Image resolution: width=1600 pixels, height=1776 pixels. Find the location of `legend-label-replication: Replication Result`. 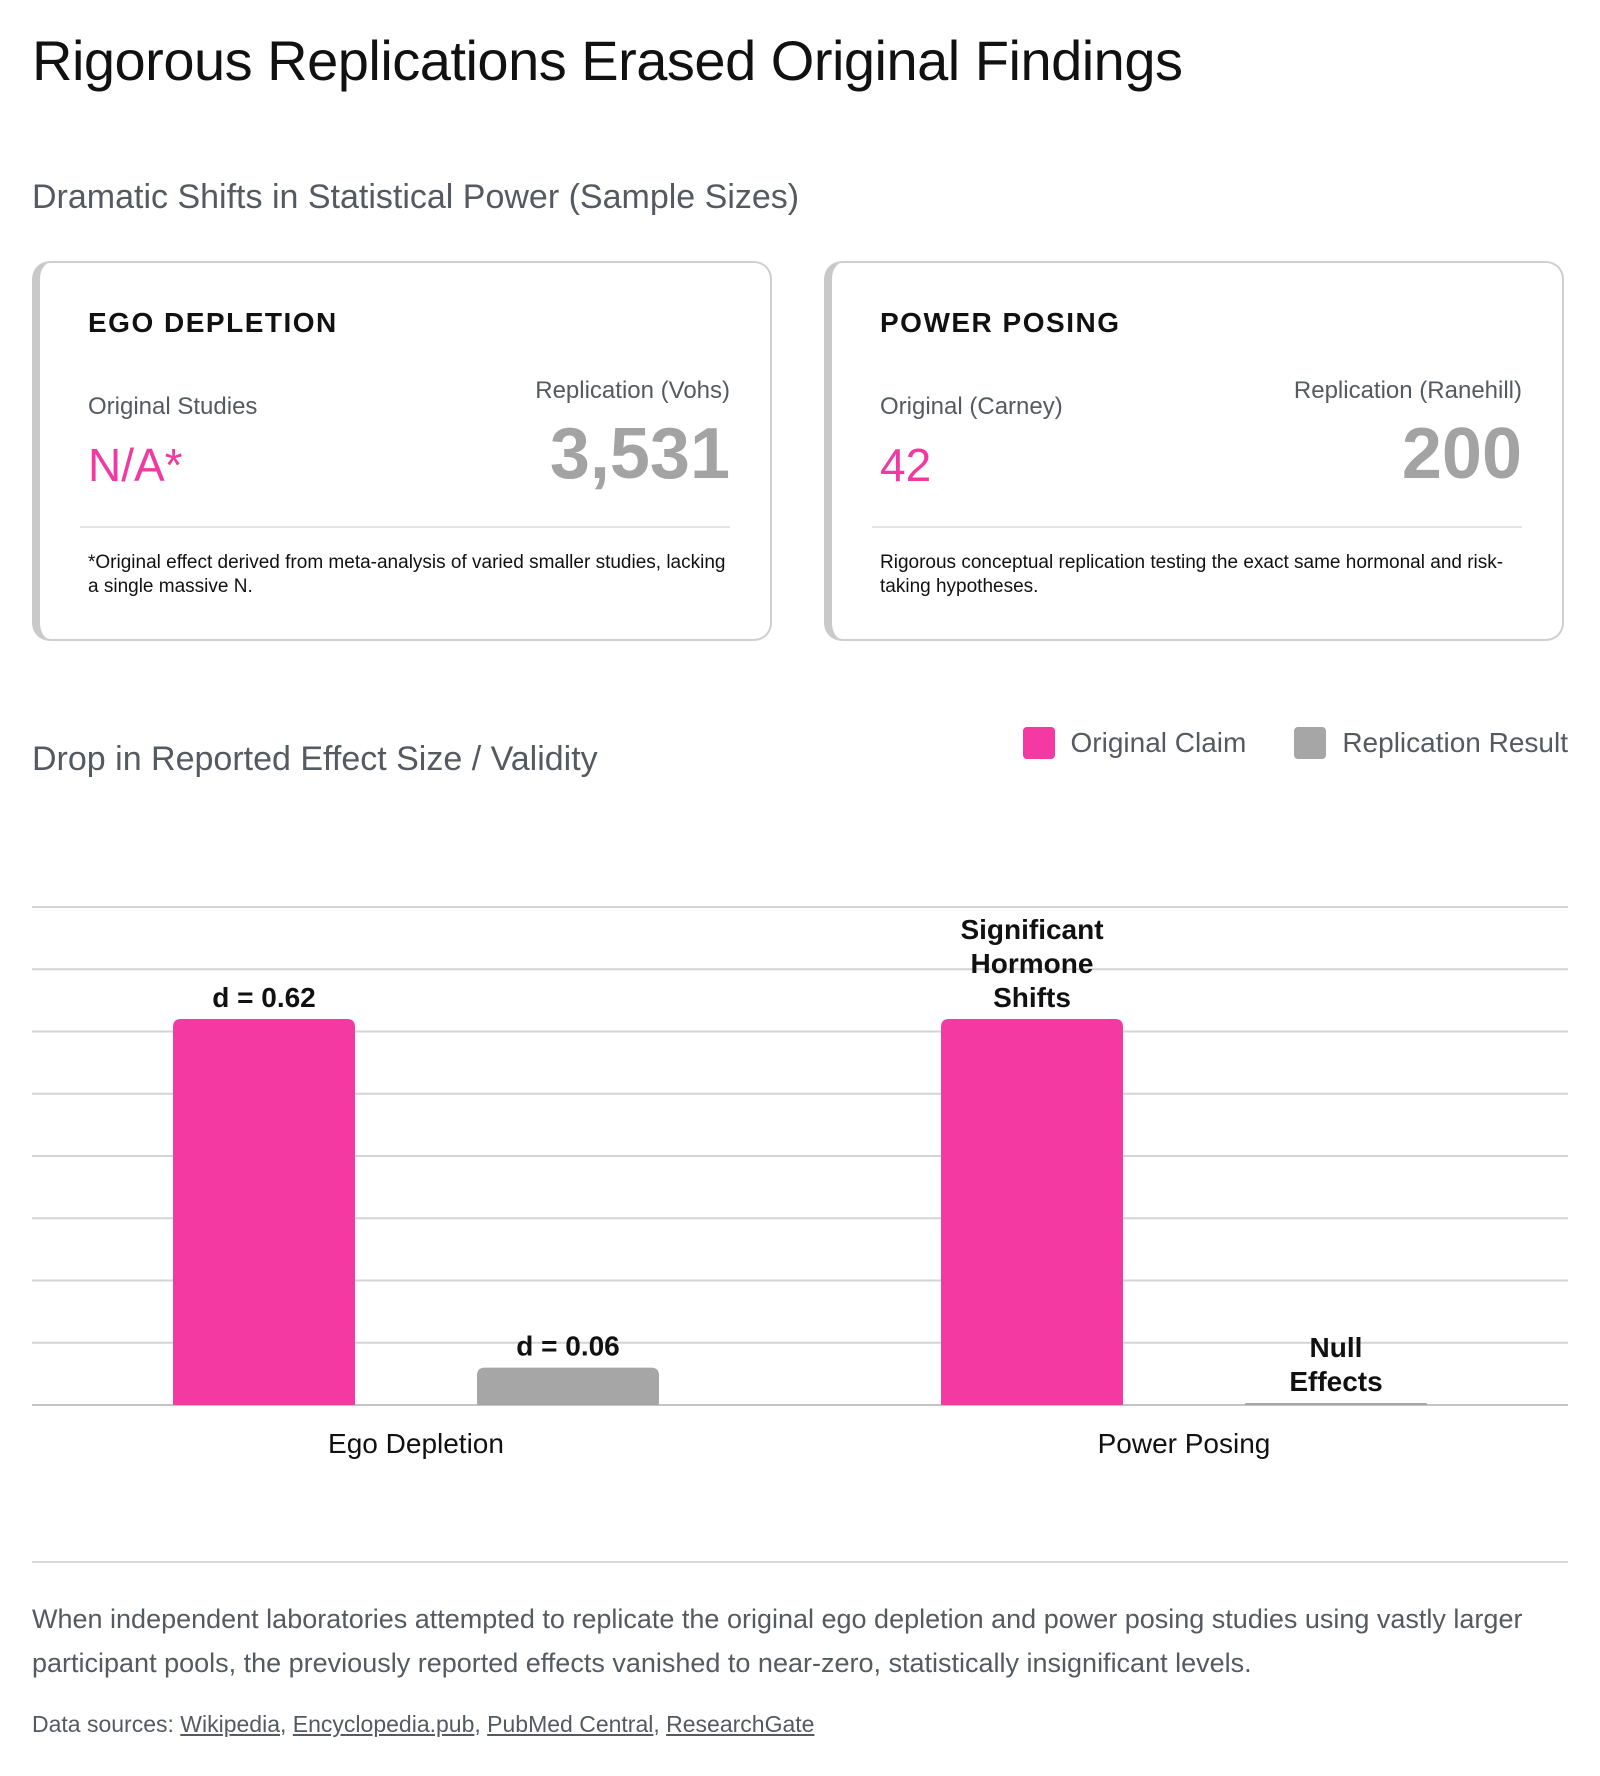

legend-label-replication: Replication Result is located at coordinates (1455, 742).